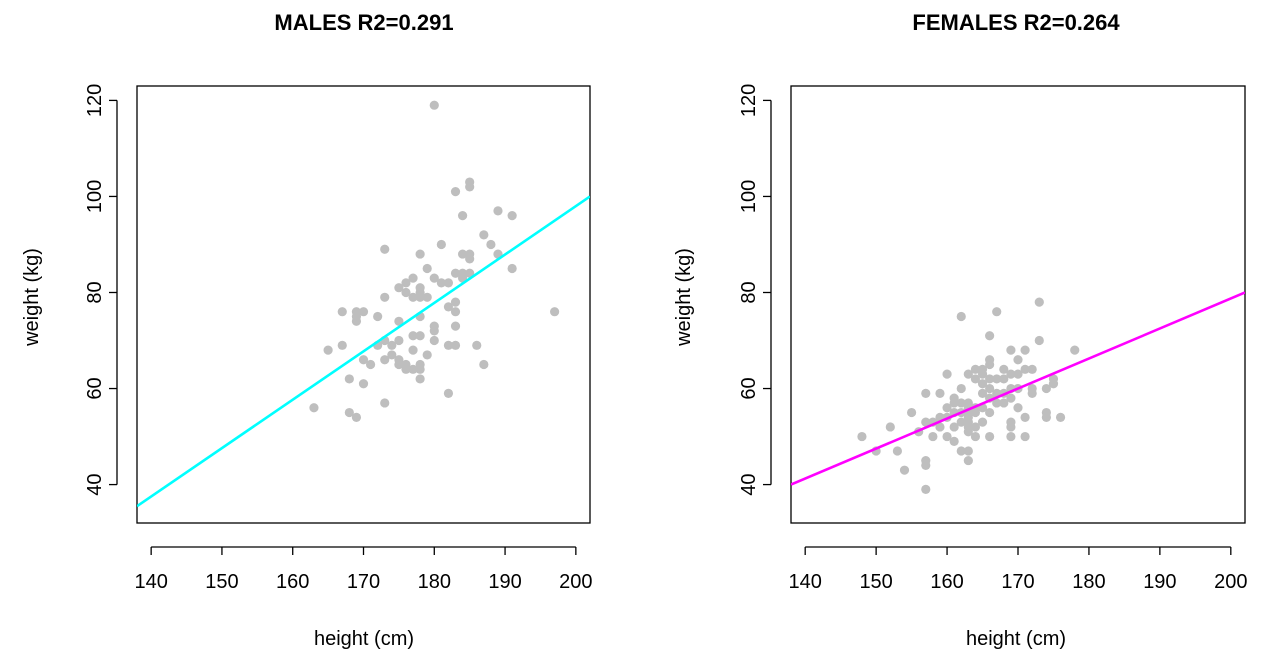  What do you see at coordinates (32, 297) in the screenshot?
I see `males-y-axis-label: weight (kg)` at bounding box center [32, 297].